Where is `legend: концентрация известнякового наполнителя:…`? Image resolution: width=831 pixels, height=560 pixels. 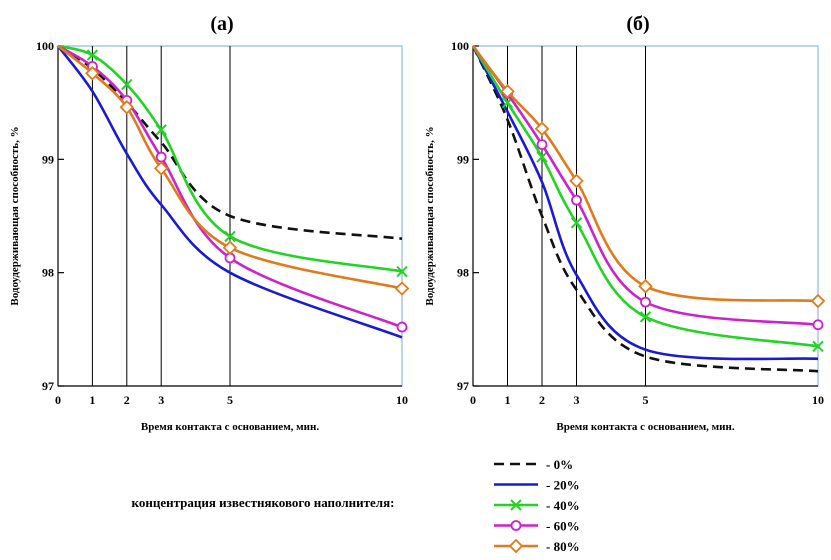
legend: концентрация известнякового наполнителя:… is located at coordinates (356, 505).